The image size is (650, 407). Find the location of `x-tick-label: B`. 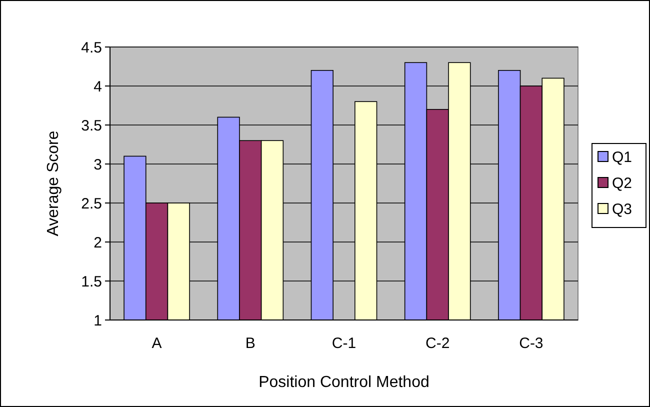

x-tick-label: B is located at coordinates (250, 343).